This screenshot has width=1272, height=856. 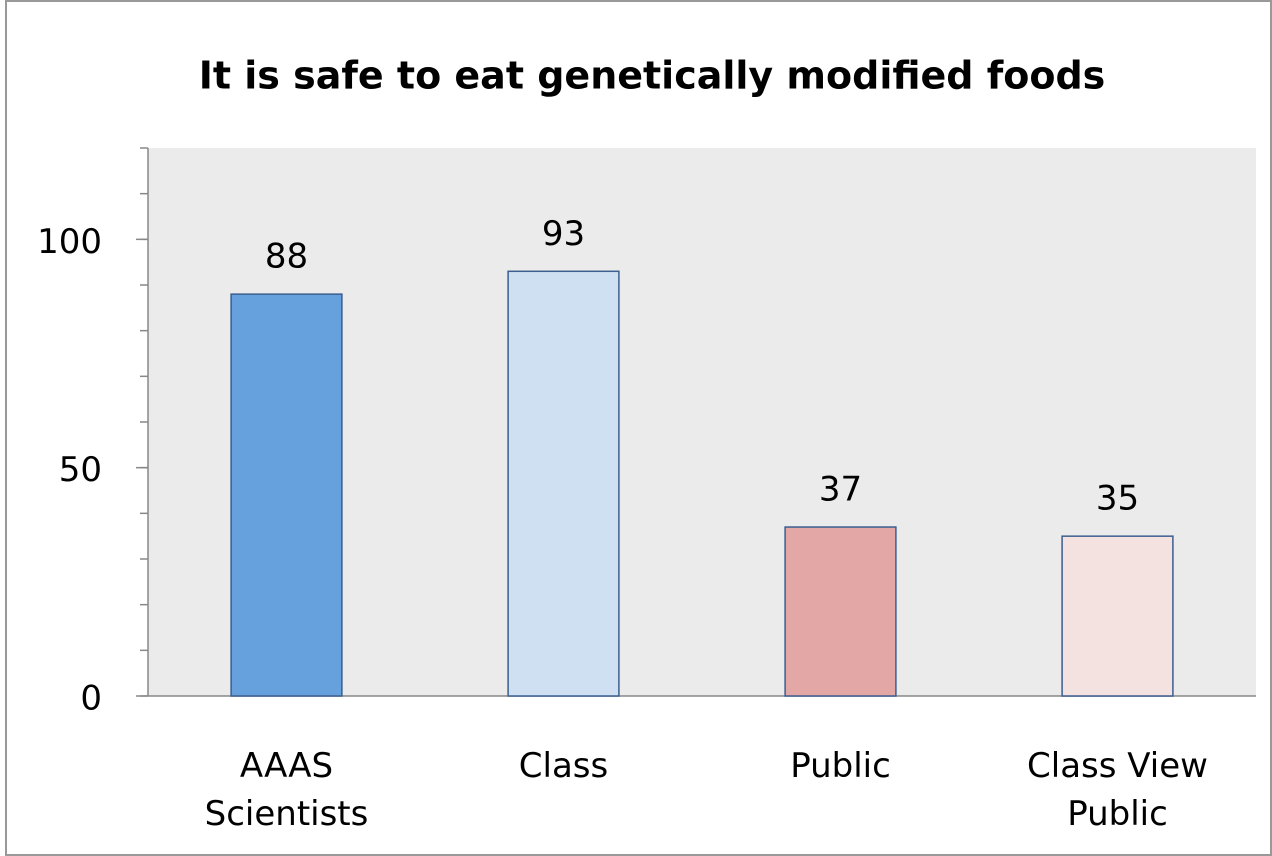 I want to click on x-tick-label: Class, so click(x=563, y=766).